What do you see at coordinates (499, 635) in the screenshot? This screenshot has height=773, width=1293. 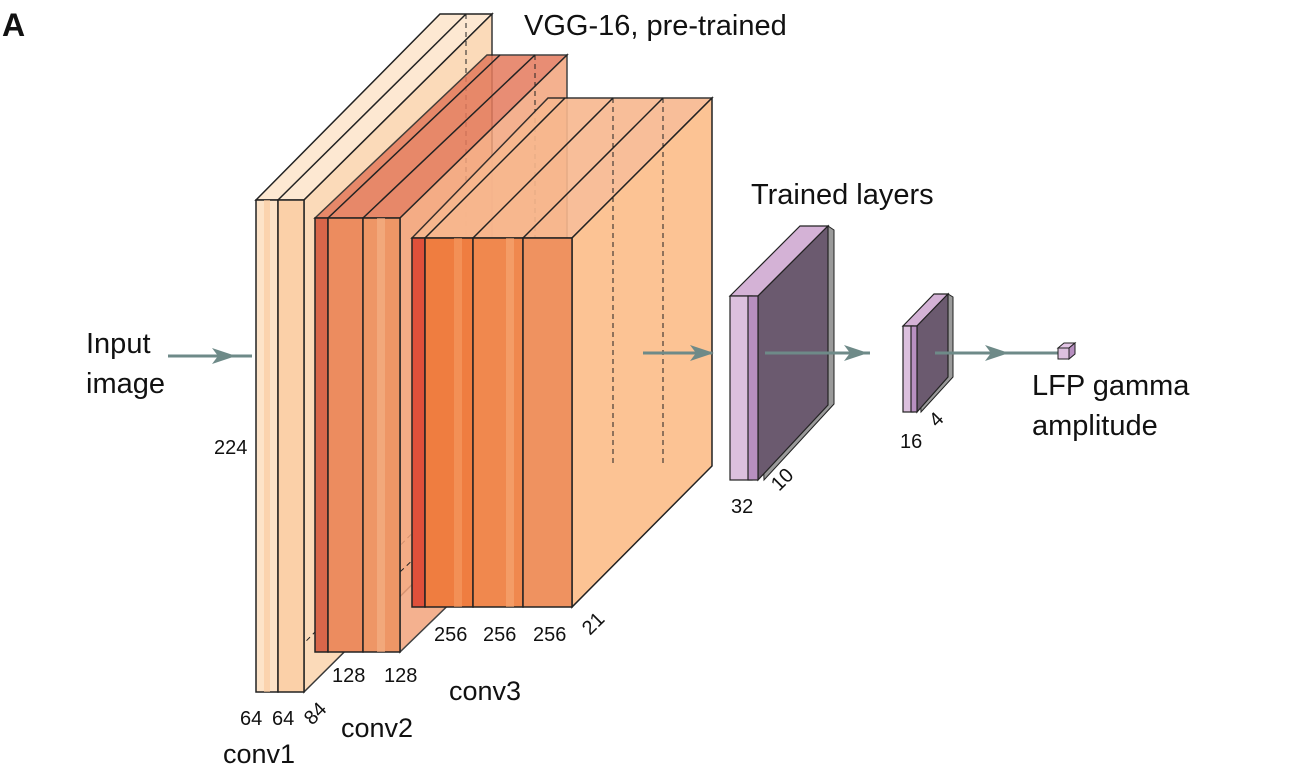 I see `dim-conv3-b: 256` at bounding box center [499, 635].